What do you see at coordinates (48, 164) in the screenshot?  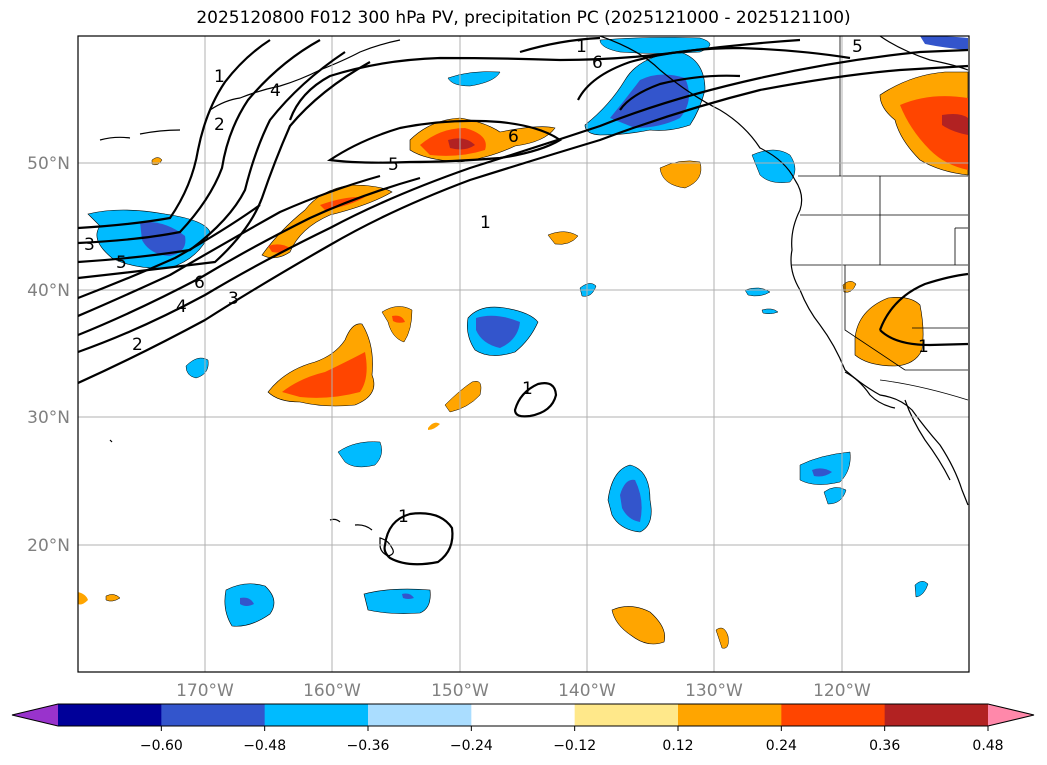 I see `lat-label: 50°N` at bounding box center [48, 164].